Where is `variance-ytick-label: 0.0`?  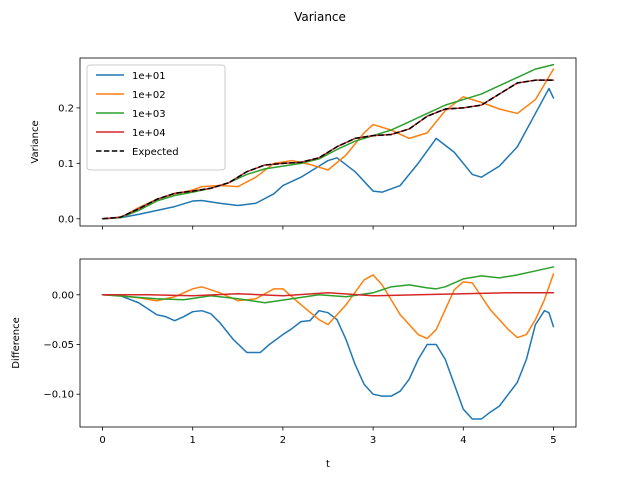
variance-ytick-label: 0.0 is located at coordinates (66, 219).